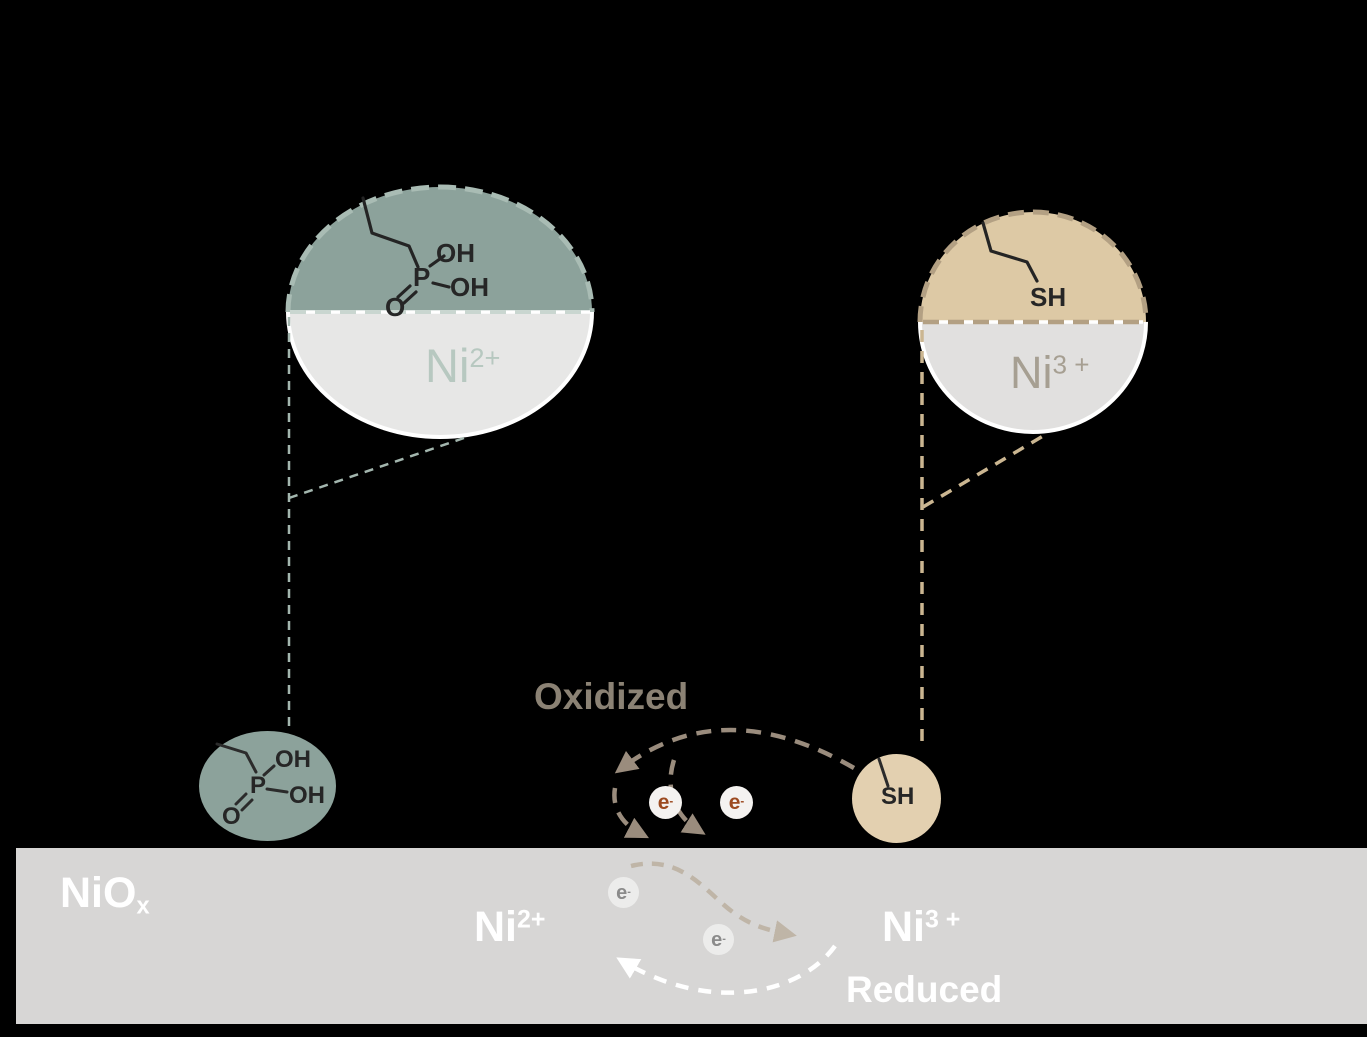 This screenshot has width=1367, height=1037. Describe the element at coordinates (983, 471) in the screenshot. I see `right-connector-diagonal` at that location.